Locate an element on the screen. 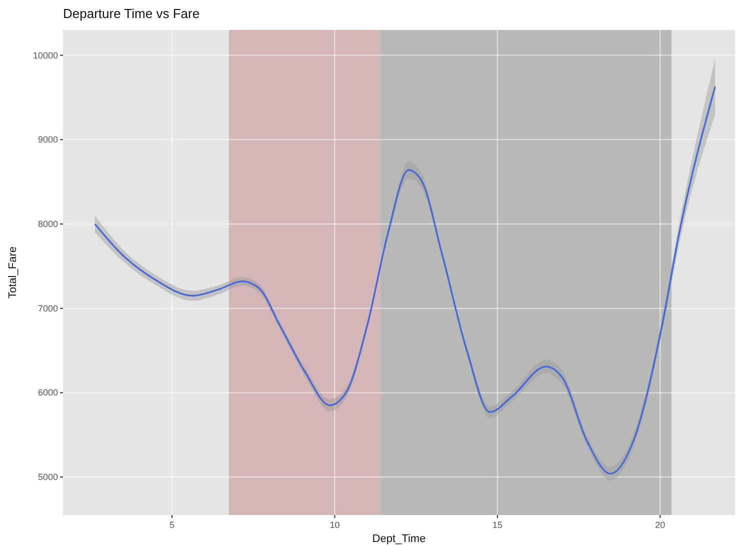 This screenshot has width=743, height=546. x-axis-title: Dept_Time is located at coordinates (399, 539).